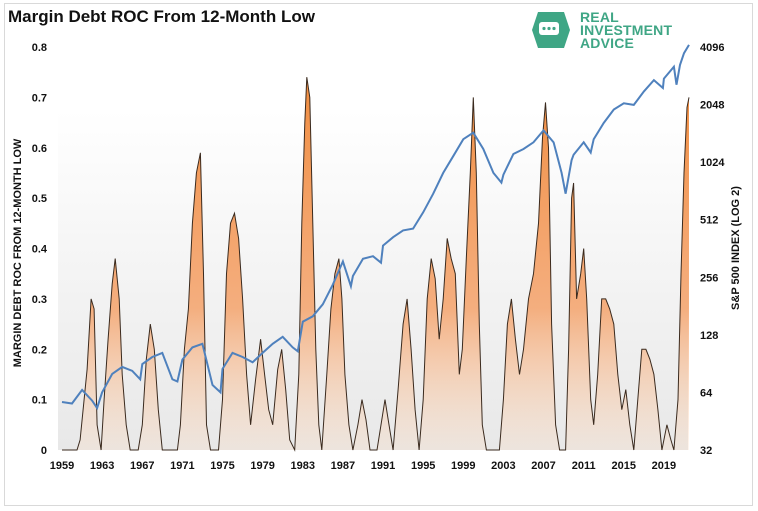 The image size is (758, 511). Describe the element at coordinates (303, 466) in the screenshot. I see `x-tick-label: 1983` at that location.